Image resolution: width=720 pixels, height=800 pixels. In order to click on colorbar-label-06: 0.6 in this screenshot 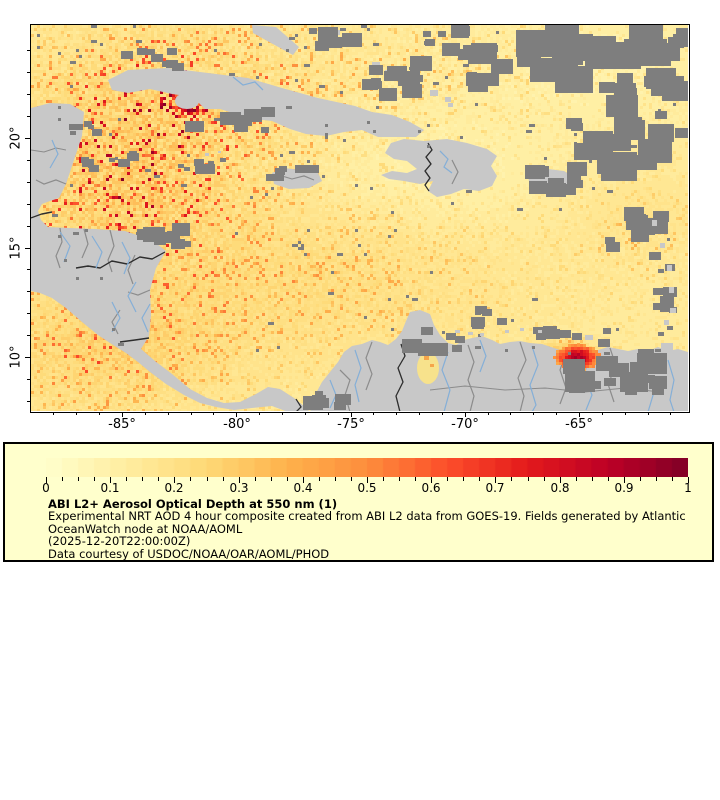, I will do `click(431, 488)`.